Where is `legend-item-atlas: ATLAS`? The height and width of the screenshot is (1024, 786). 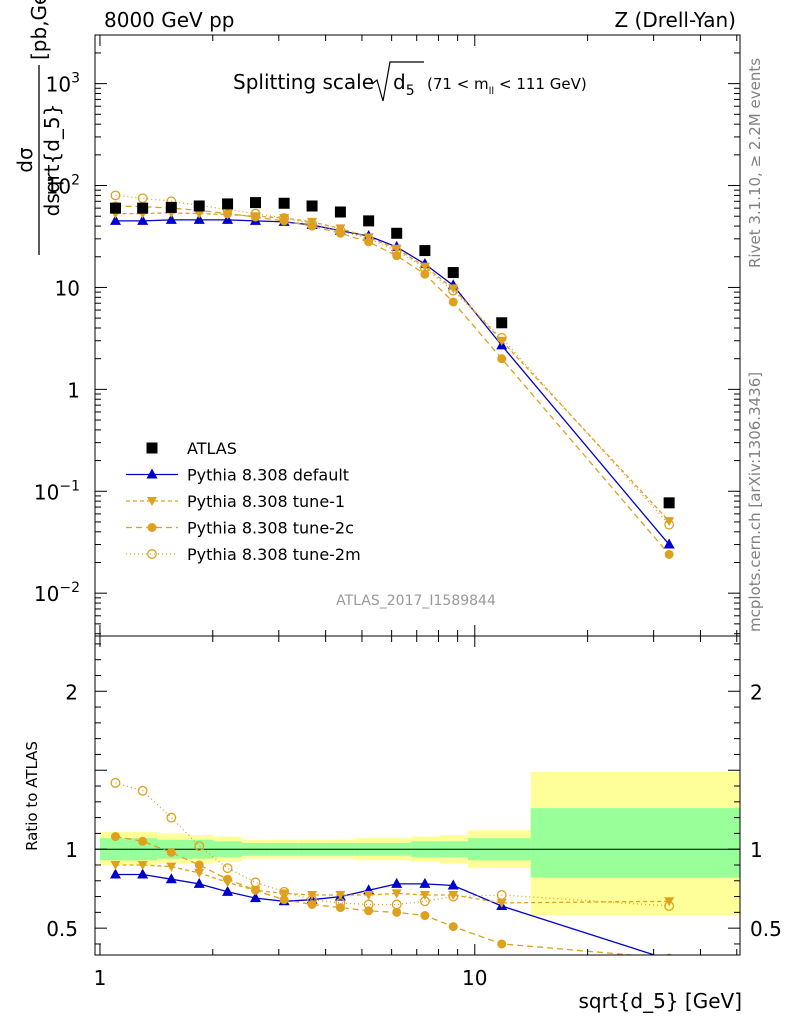 legend-item-atlas: ATLAS is located at coordinates (191, 448).